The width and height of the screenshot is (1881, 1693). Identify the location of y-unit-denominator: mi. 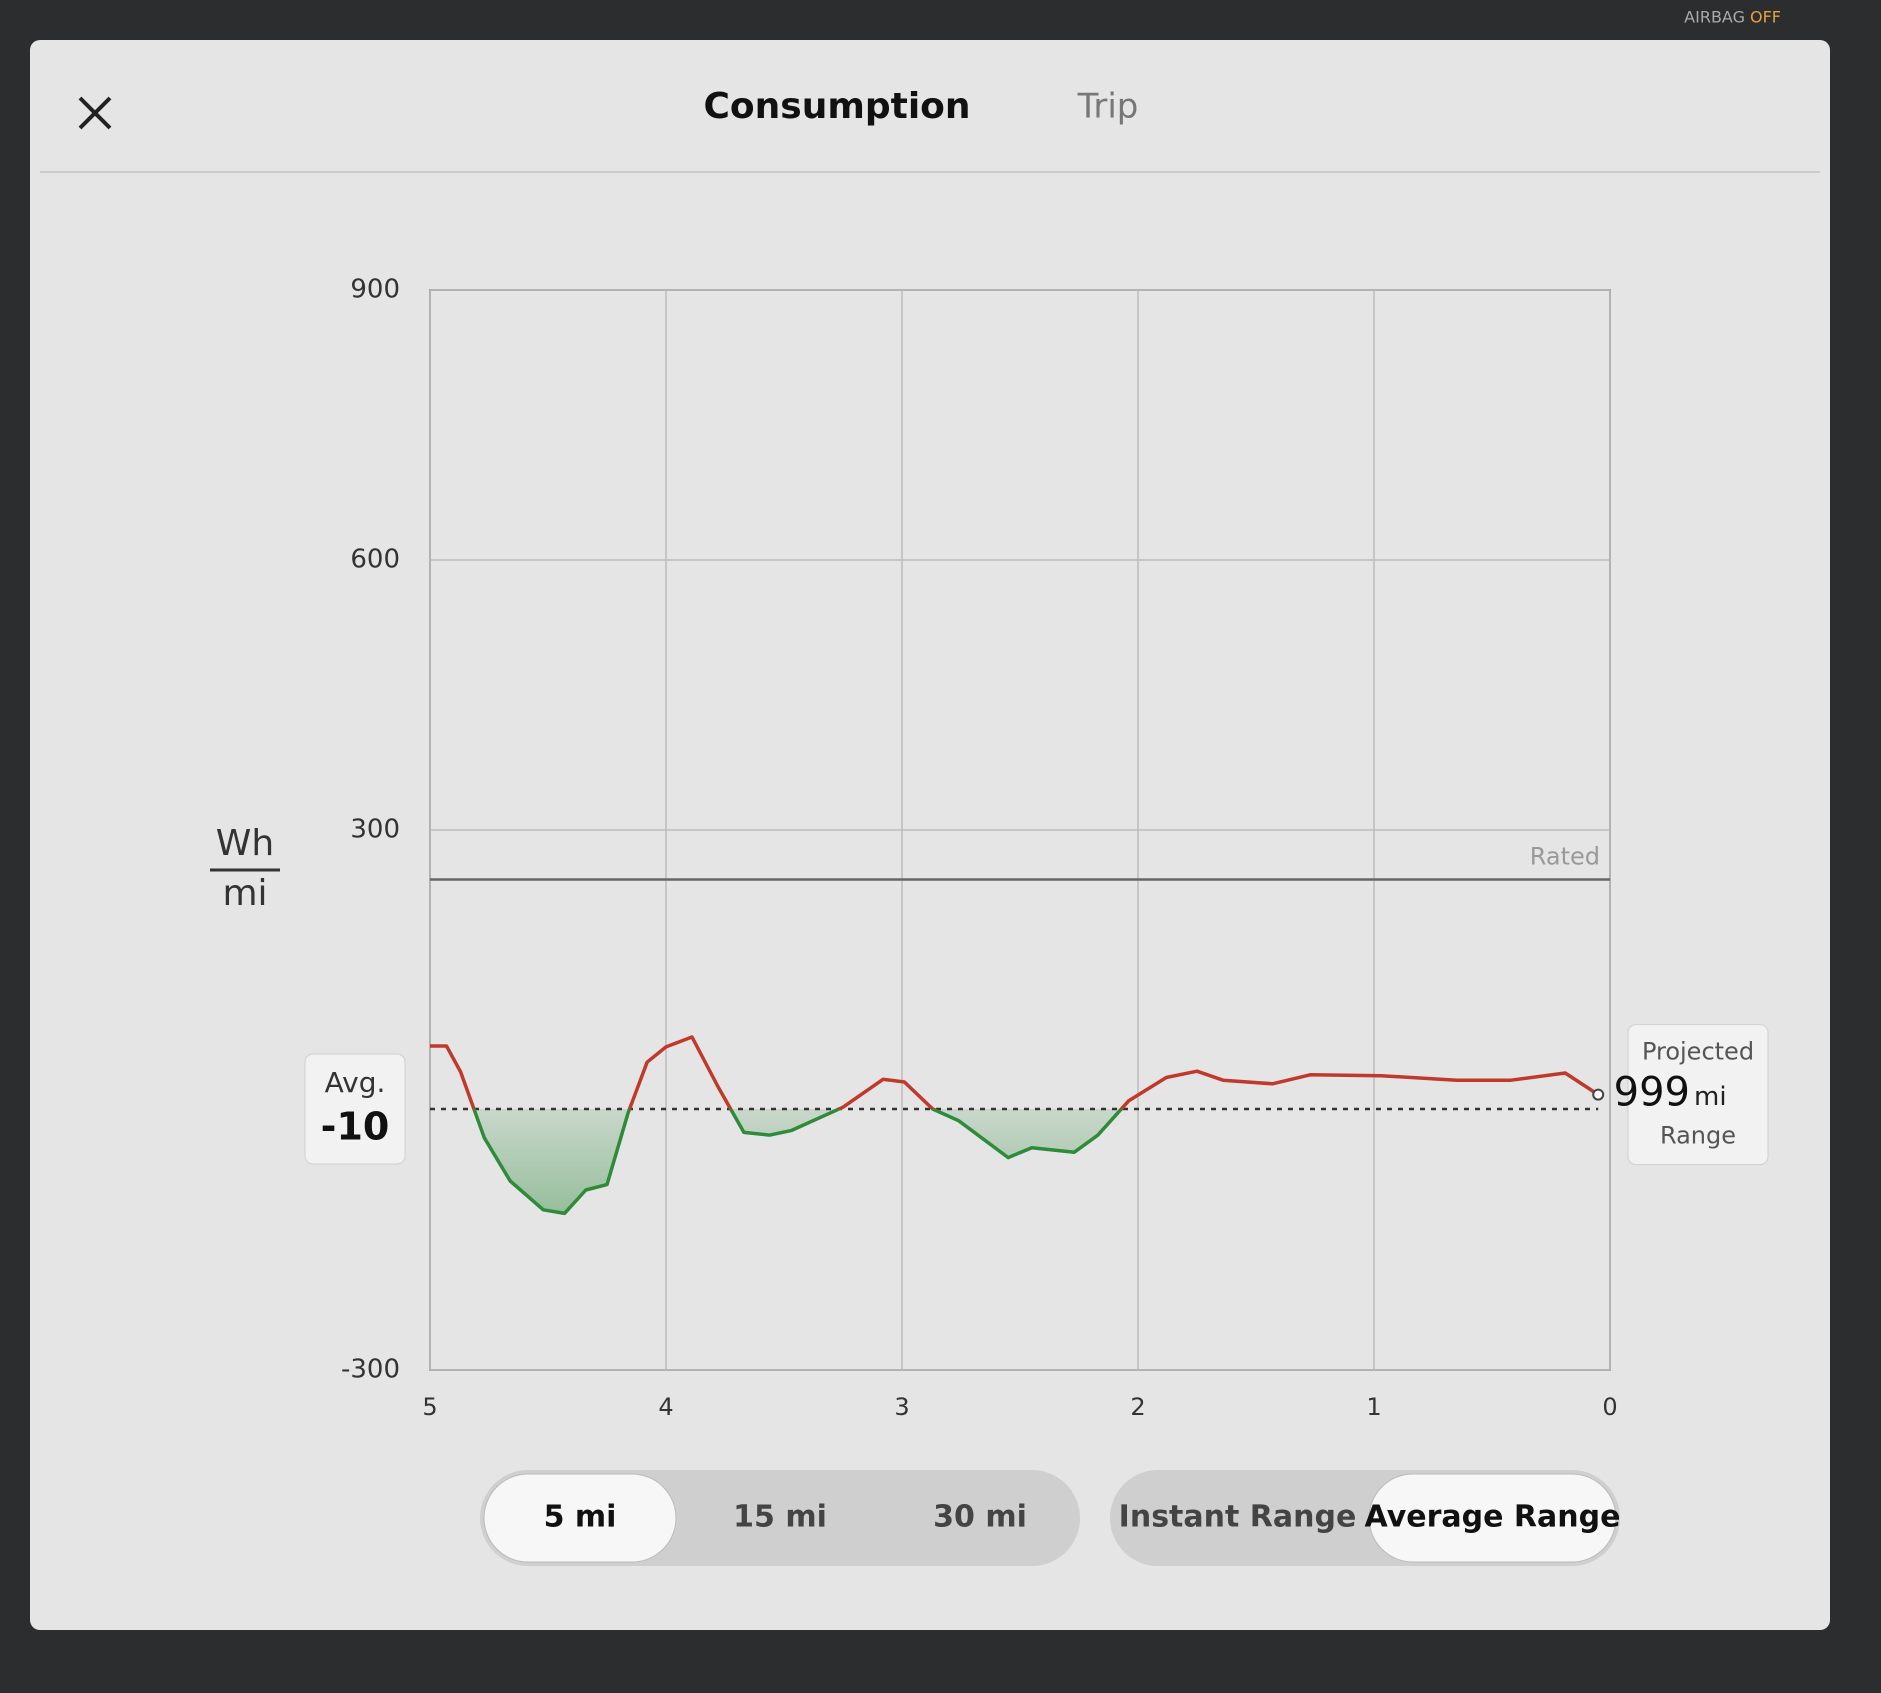
(244, 893).